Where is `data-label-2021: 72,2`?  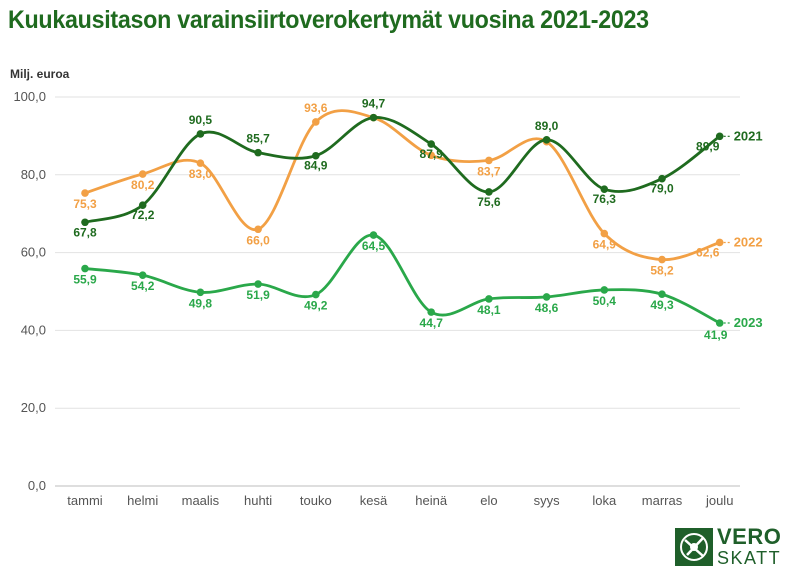 data-label-2021: 72,2 is located at coordinates (143, 215).